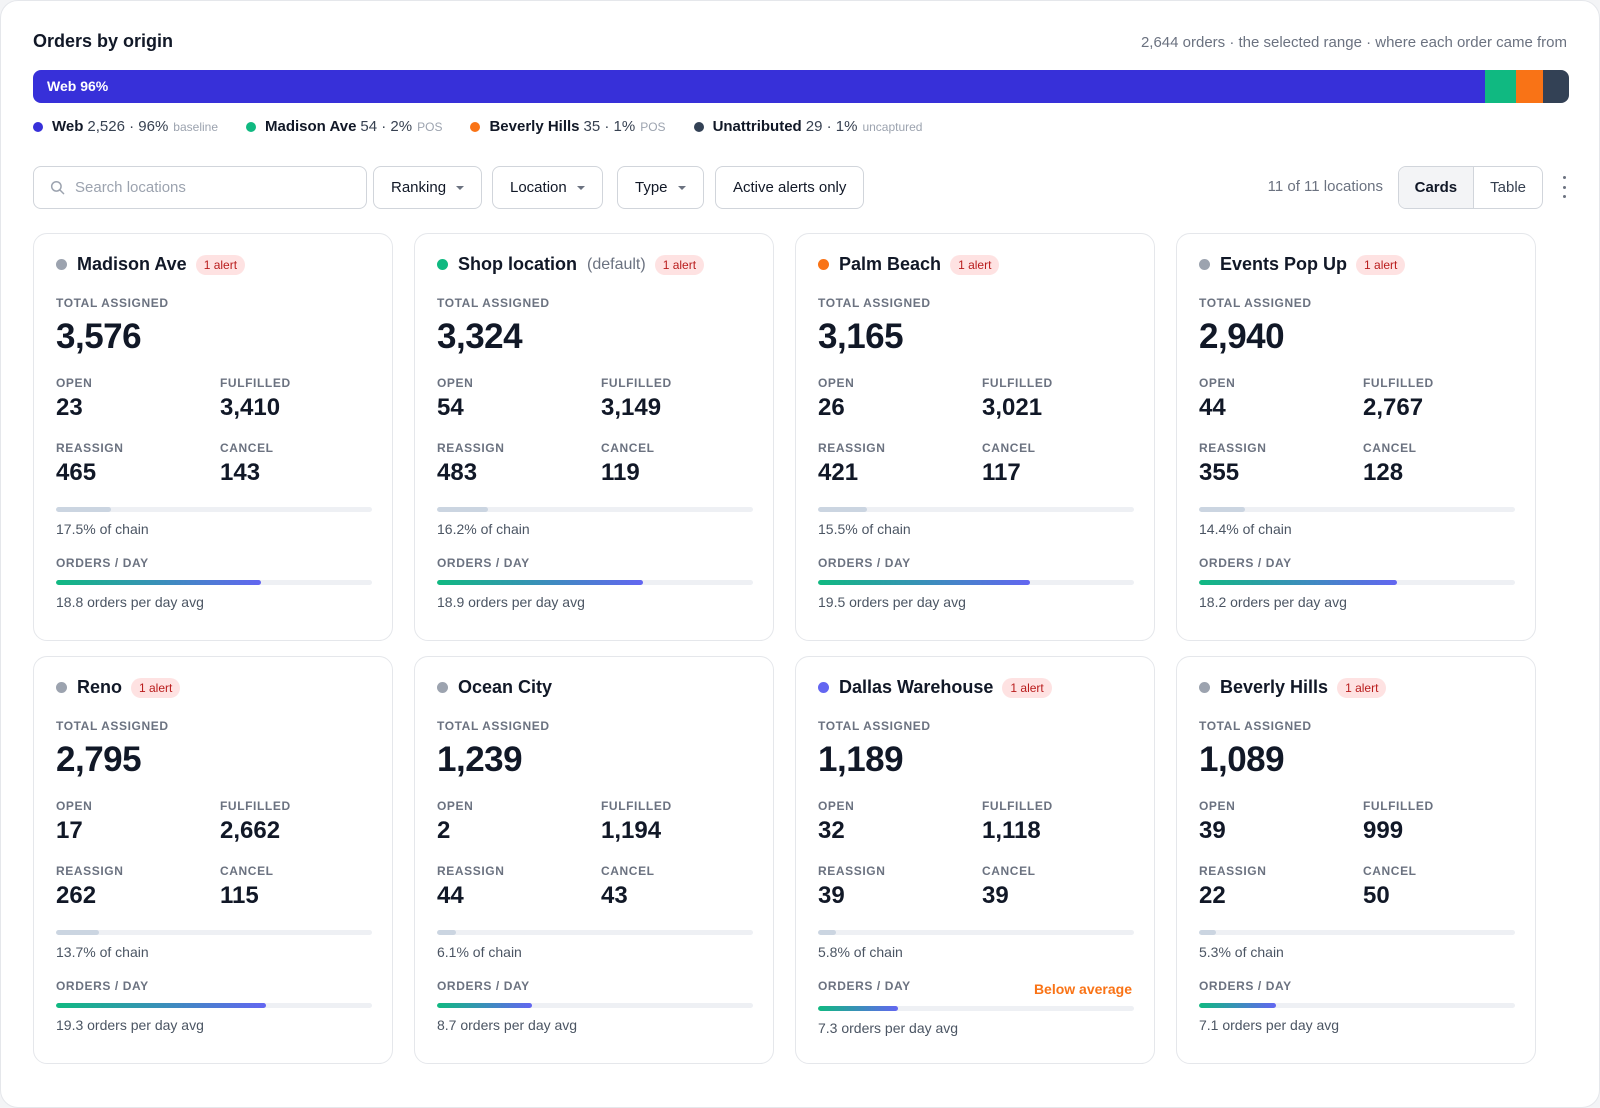 This screenshot has height=1108, width=1600. I want to click on location-name: Ocean City, so click(505, 687).